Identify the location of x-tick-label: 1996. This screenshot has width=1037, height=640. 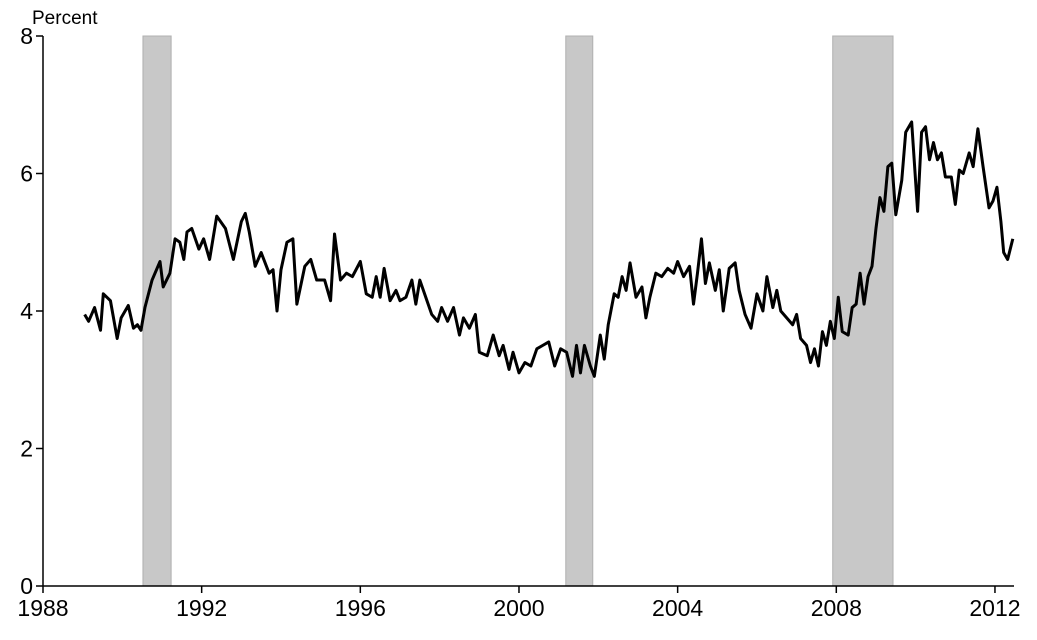
(360, 608).